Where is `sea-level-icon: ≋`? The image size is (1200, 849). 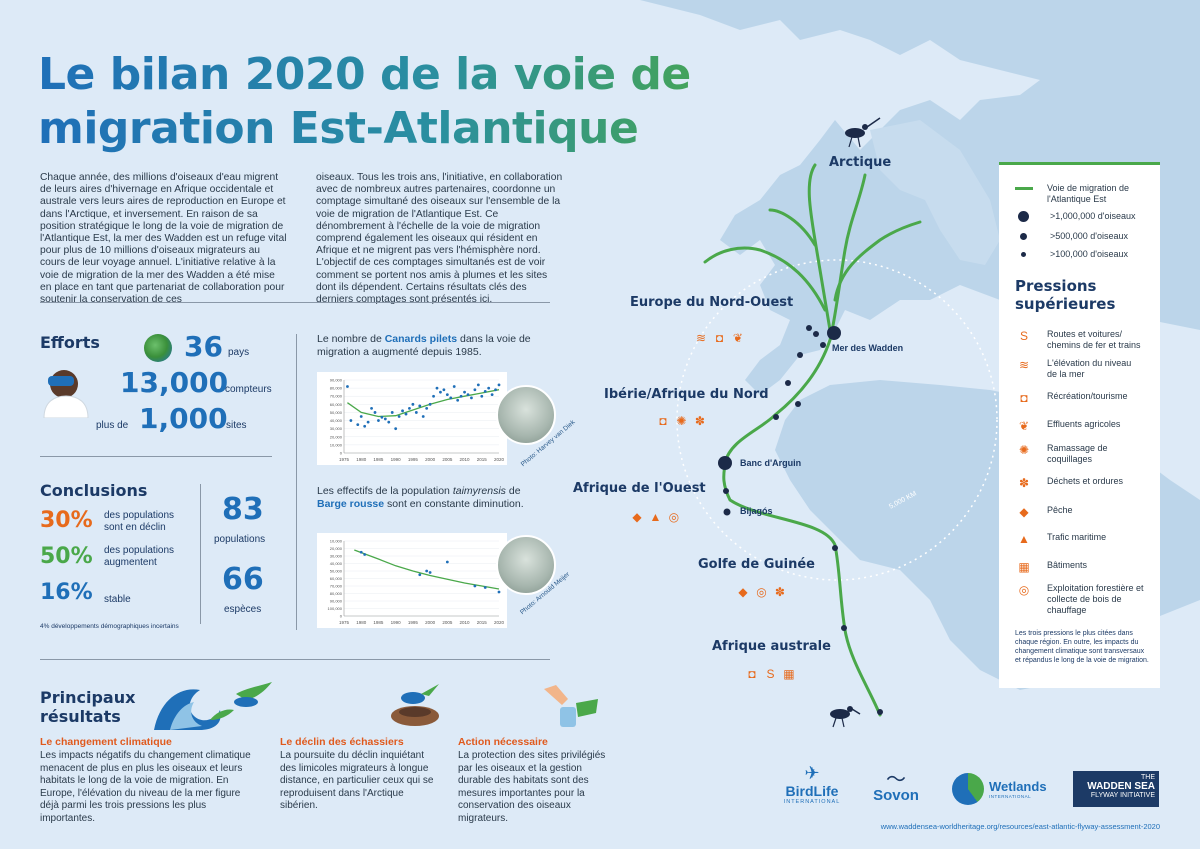 sea-level-icon: ≋ is located at coordinates (1024, 365).